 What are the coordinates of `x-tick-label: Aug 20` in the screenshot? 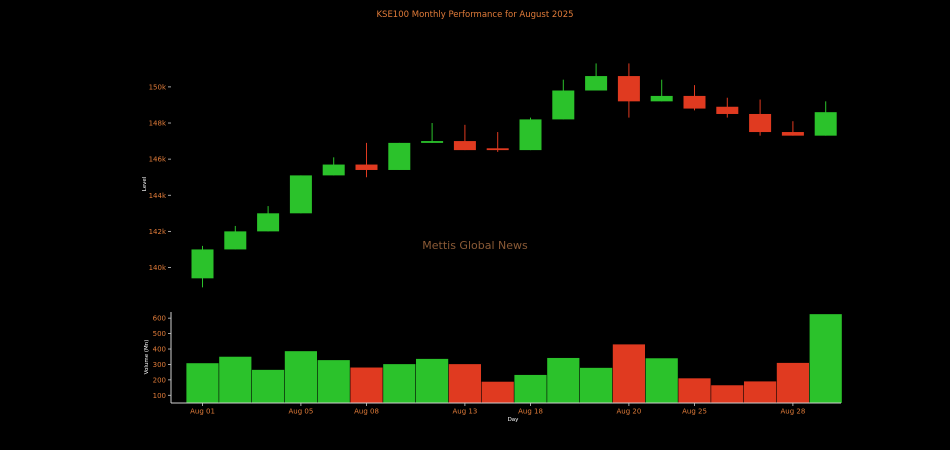 It's located at (628, 412).